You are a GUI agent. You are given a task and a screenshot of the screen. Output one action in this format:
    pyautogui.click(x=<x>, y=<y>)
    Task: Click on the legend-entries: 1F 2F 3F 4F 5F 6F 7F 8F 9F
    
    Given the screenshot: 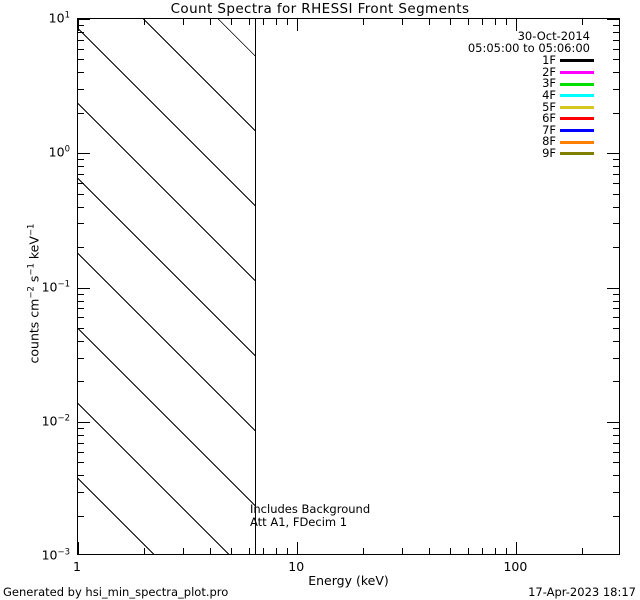 What is the action you would take?
    pyautogui.click(x=528, y=107)
    